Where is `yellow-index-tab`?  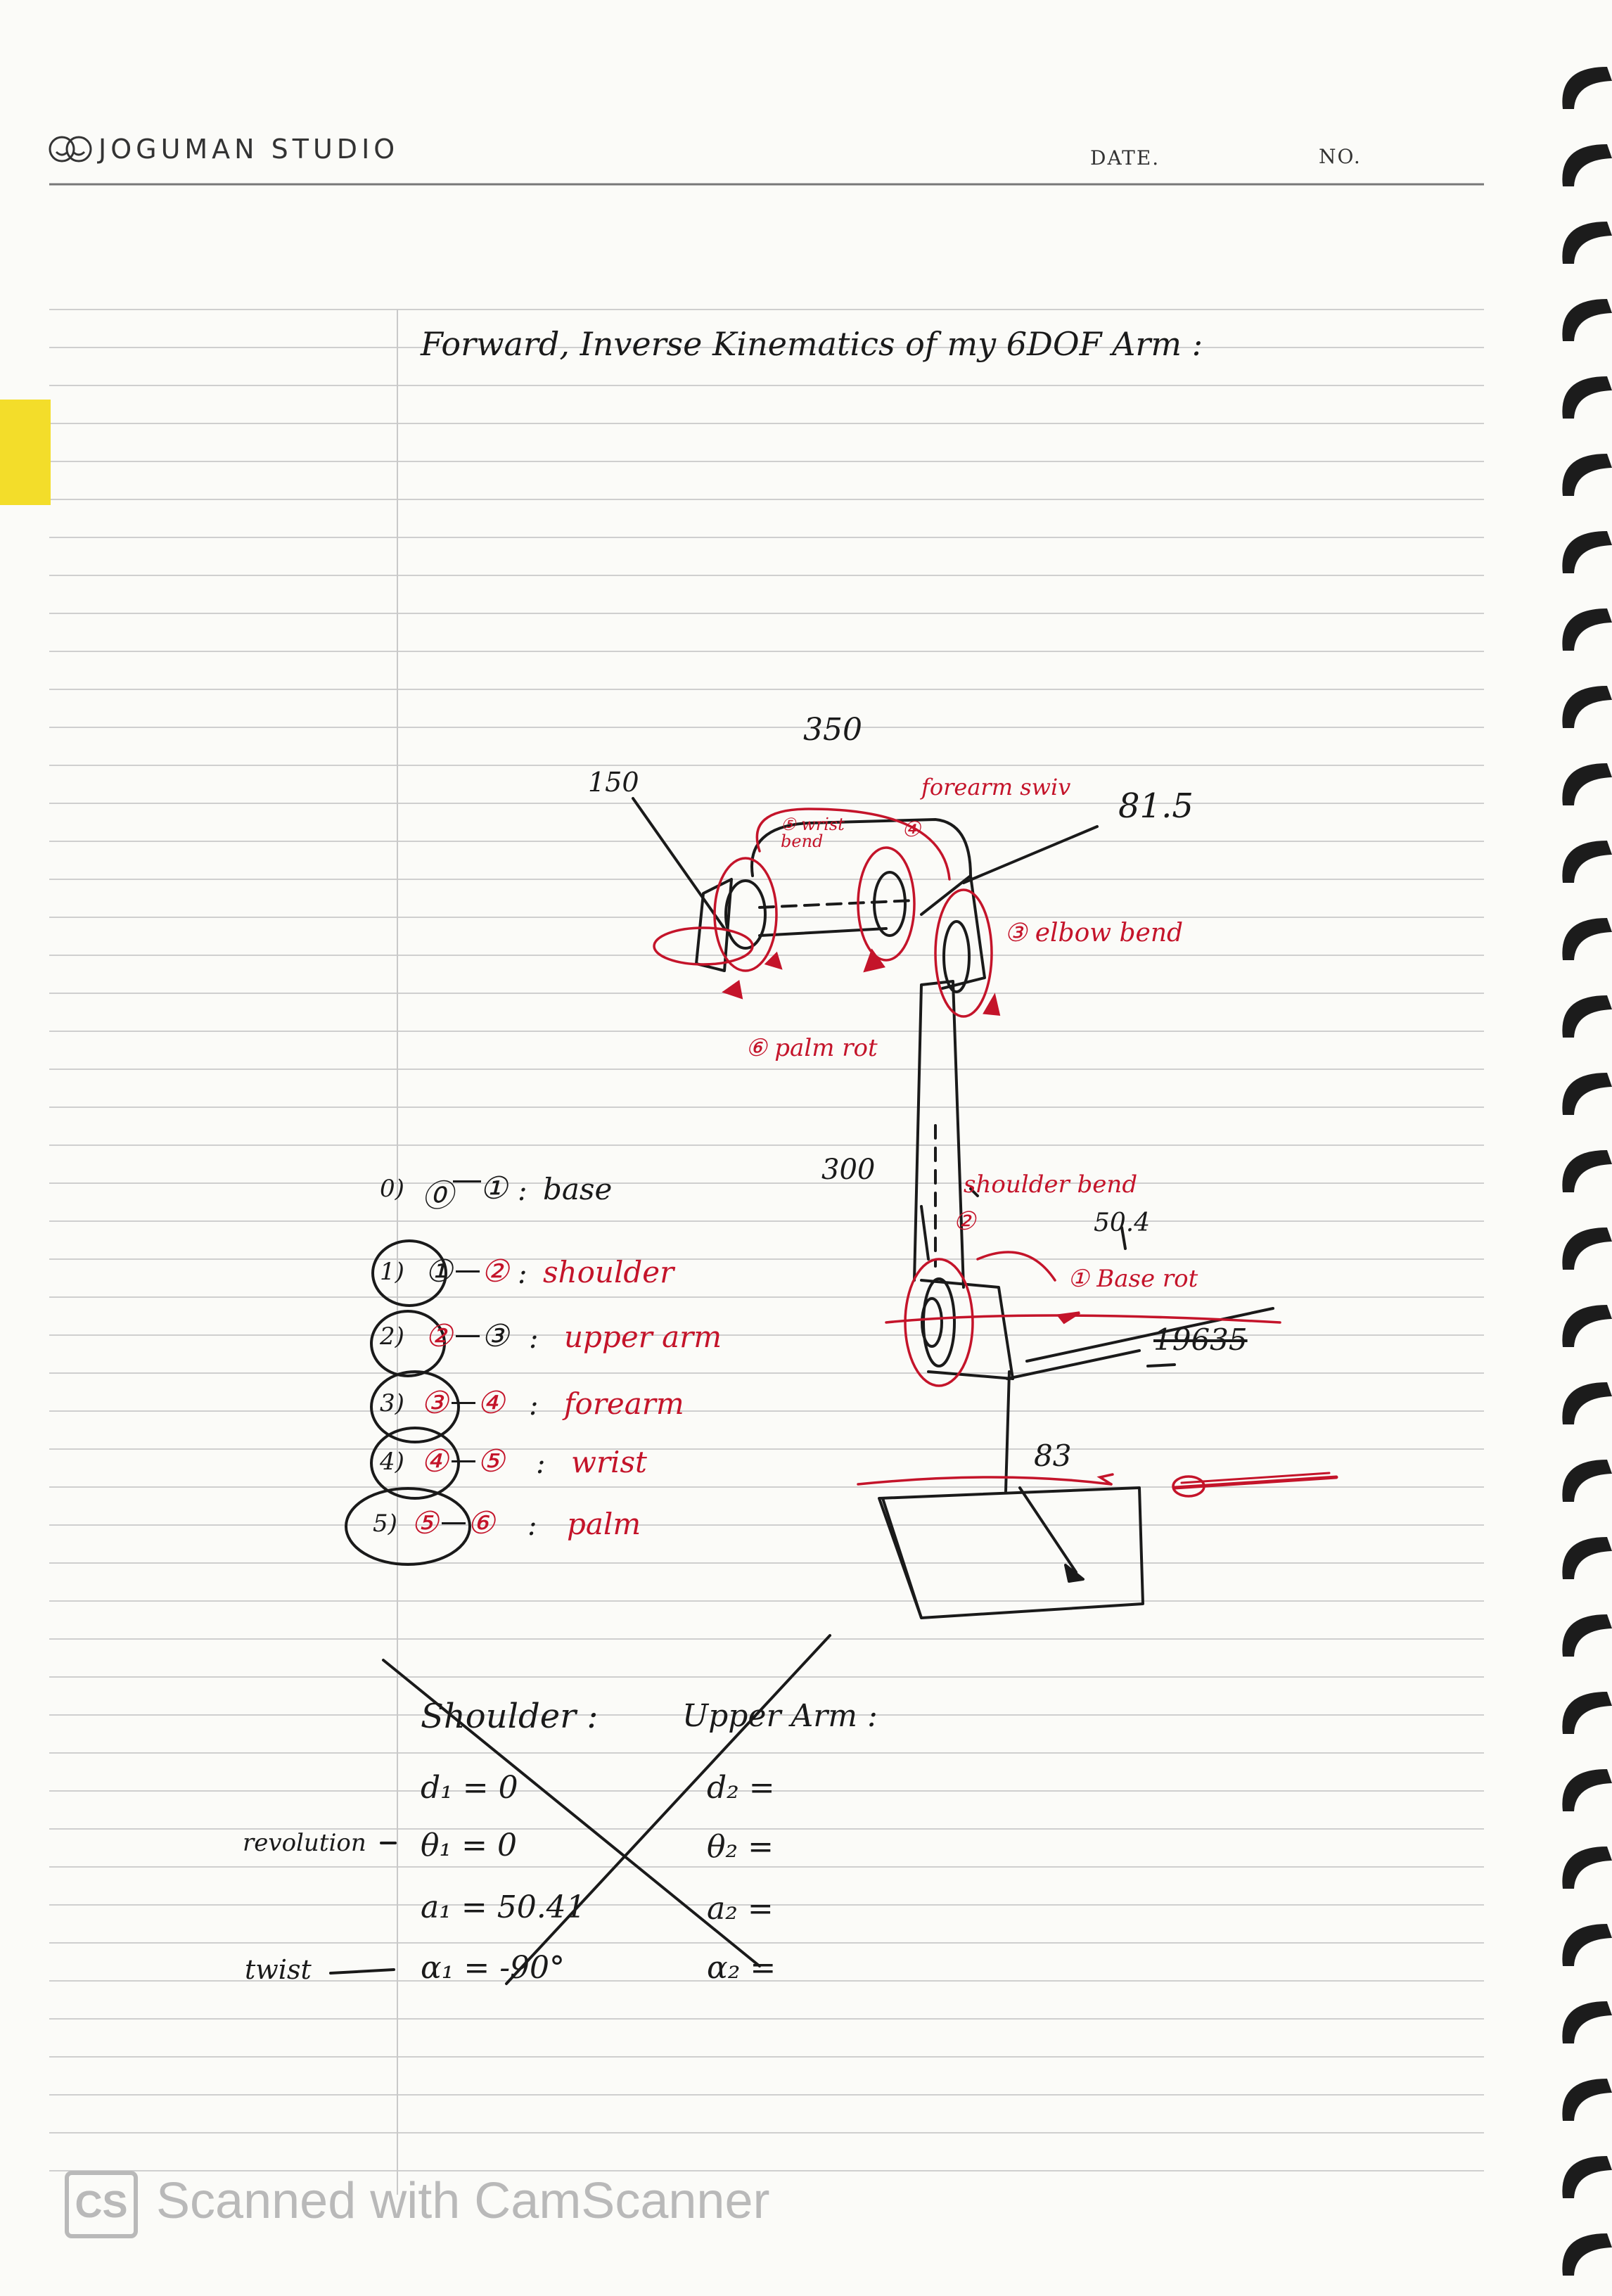
yellow-index-tab is located at coordinates (25, 453).